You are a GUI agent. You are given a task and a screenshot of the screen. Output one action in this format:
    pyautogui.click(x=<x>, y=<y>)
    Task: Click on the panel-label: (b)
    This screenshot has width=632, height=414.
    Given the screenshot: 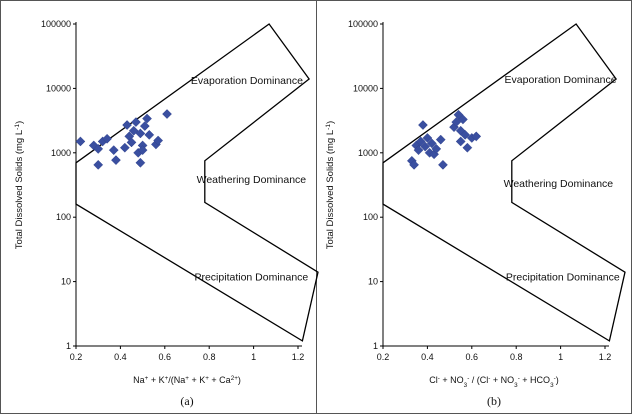 What is the action you would take?
    pyautogui.click(x=494, y=401)
    